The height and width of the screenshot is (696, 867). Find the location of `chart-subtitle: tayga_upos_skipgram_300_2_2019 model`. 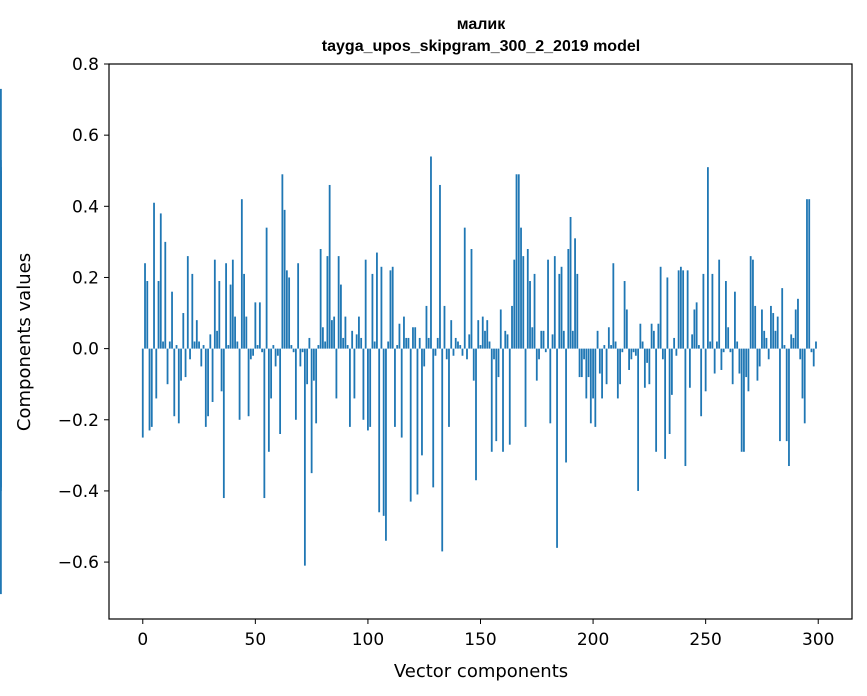

chart-subtitle: tayga_upos_skipgram_300_2_2019 model is located at coordinates (481, 46).